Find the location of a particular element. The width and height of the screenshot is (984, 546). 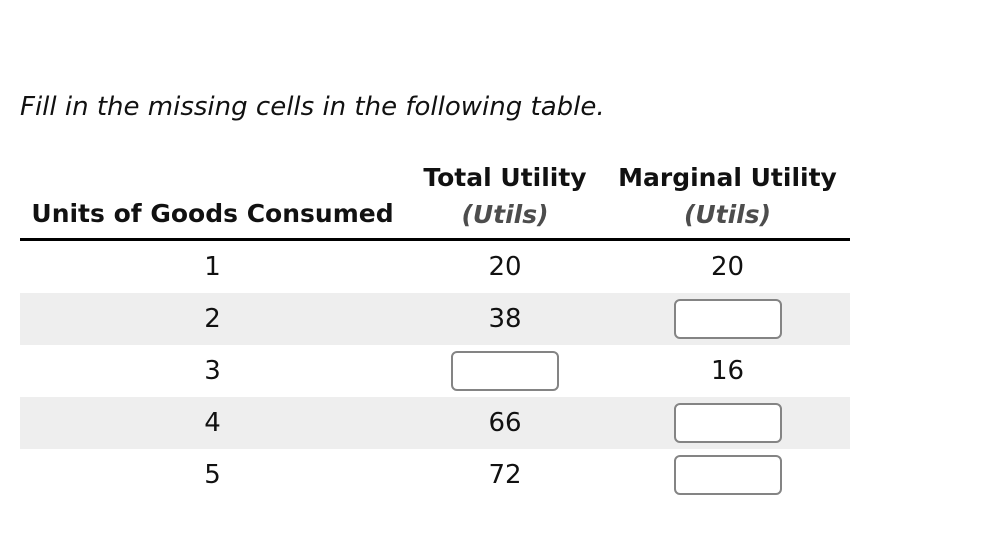

marginal-utility-cell: 20 is located at coordinates (727, 267).